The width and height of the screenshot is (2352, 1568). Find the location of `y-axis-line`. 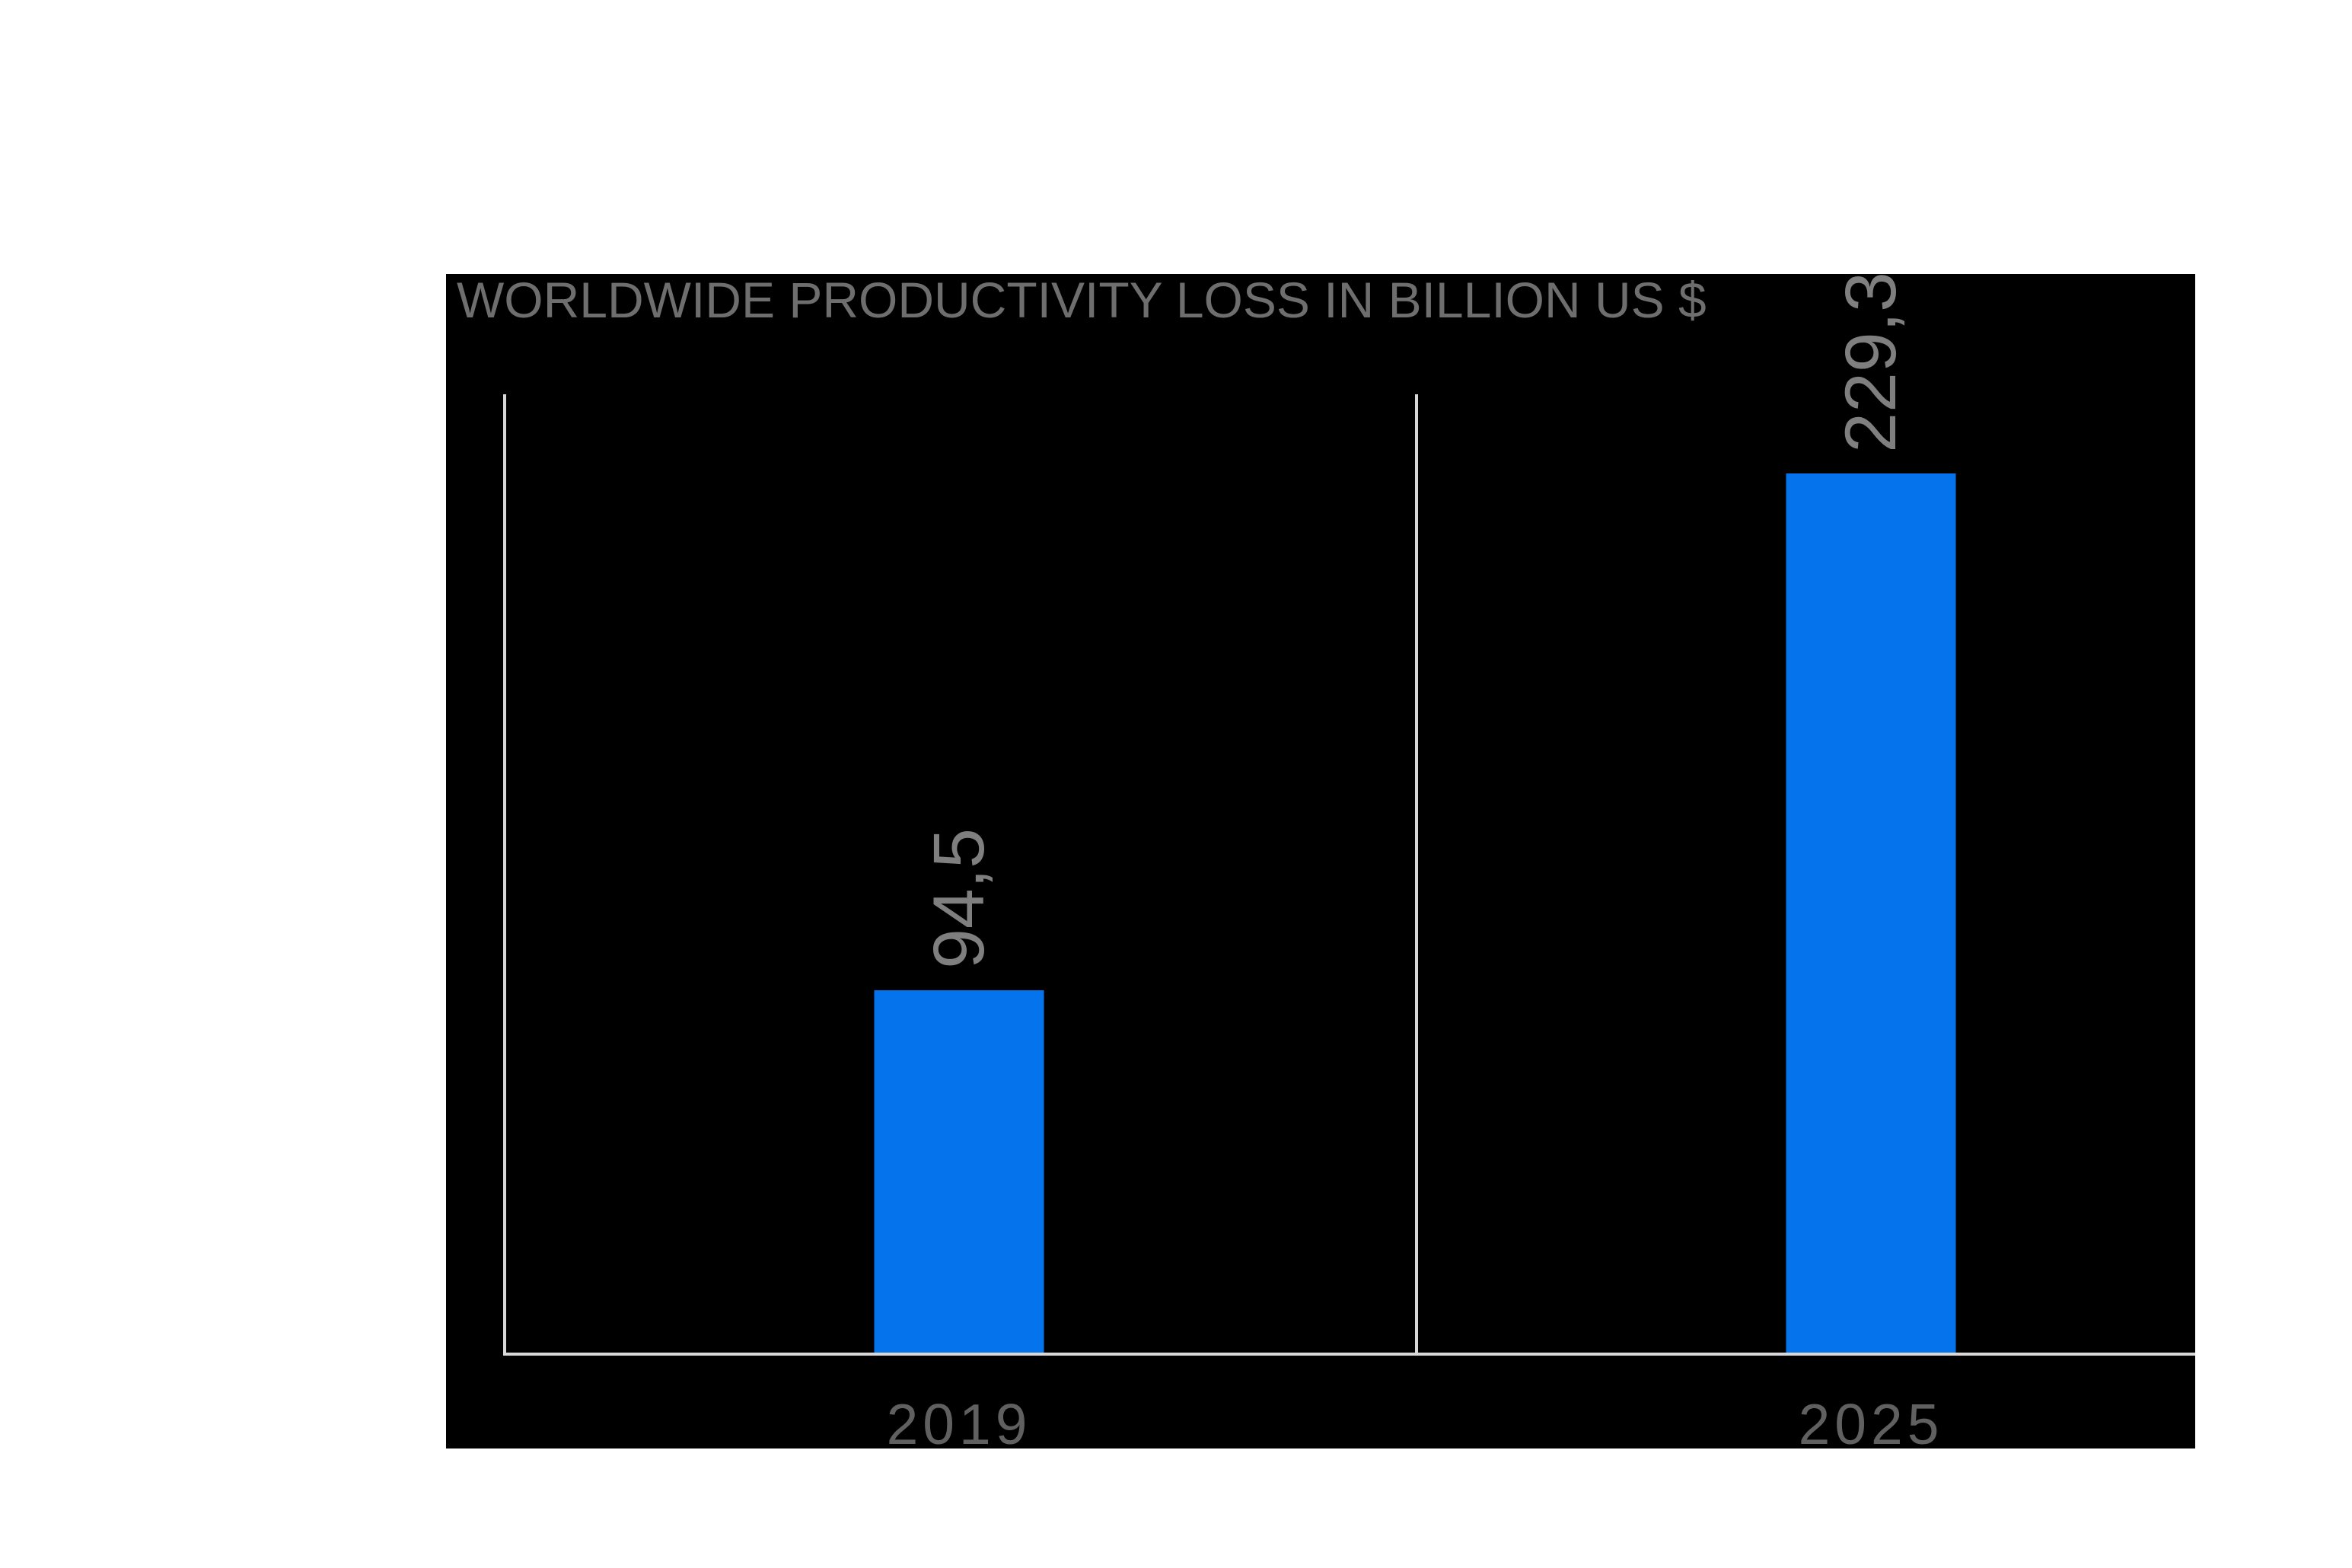

y-axis-line is located at coordinates (504, 873).